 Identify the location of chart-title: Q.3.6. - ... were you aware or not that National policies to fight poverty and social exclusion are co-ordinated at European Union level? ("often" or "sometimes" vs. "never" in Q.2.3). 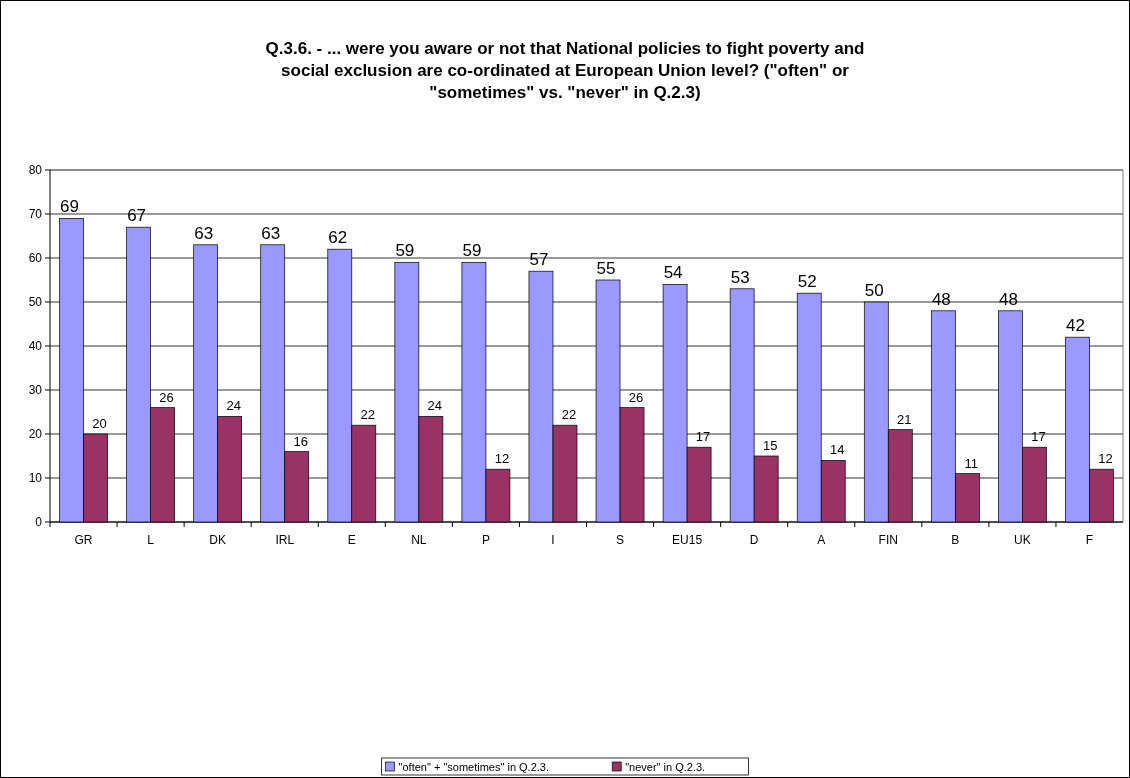
(565, 70).